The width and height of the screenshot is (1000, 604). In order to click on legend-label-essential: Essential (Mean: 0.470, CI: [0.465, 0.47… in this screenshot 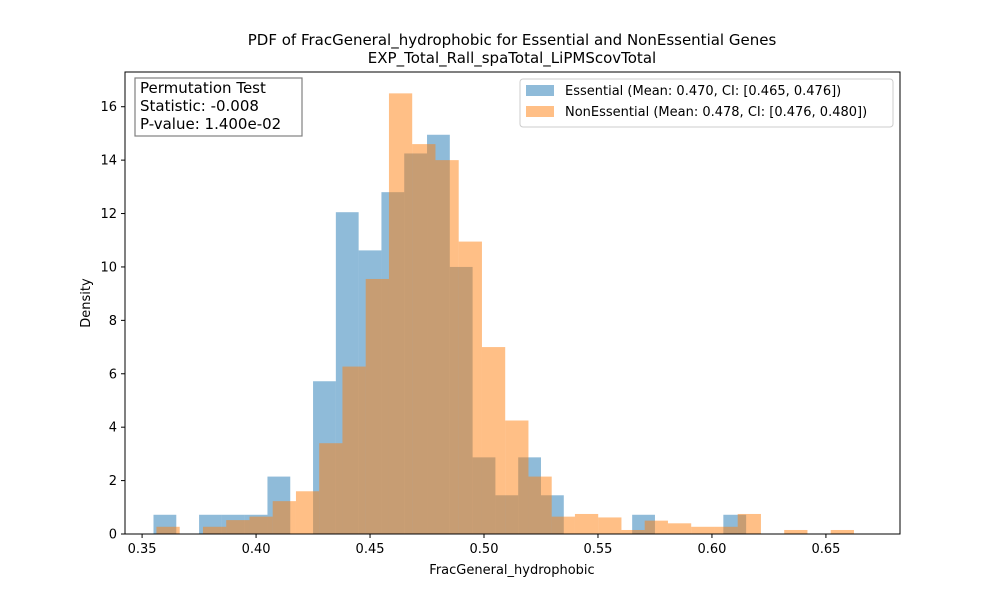, I will do `click(703, 91)`.